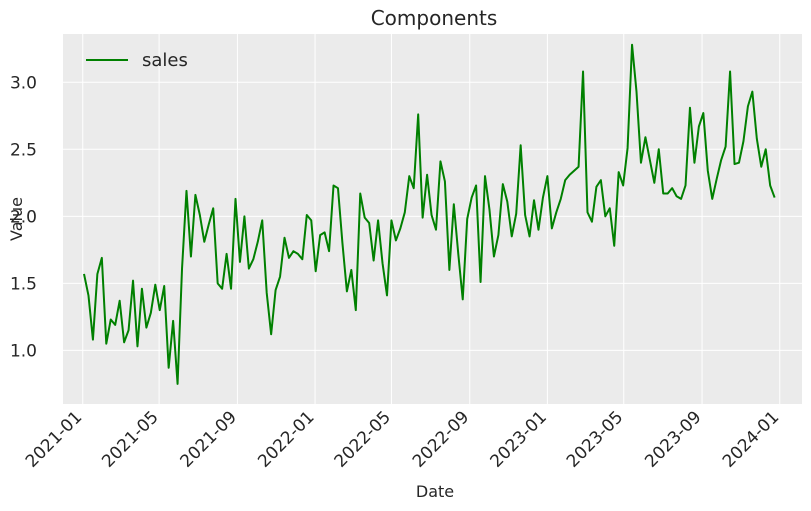 The height and width of the screenshot is (511, 811). Describe the element at coordinates (54, 439) in the screenshot. I see `x-tick-label: 2021-01` at that location.